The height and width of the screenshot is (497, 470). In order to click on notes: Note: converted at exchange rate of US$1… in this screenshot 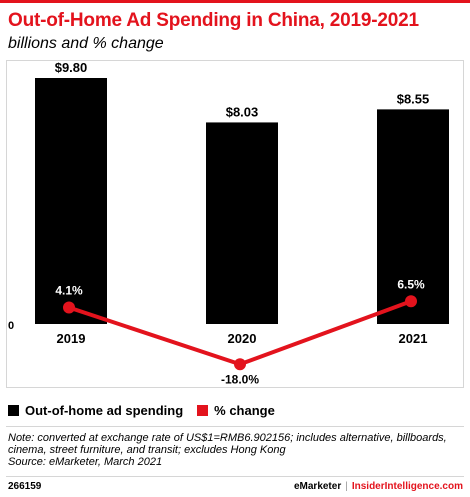, I will do `click(235, 450)`.